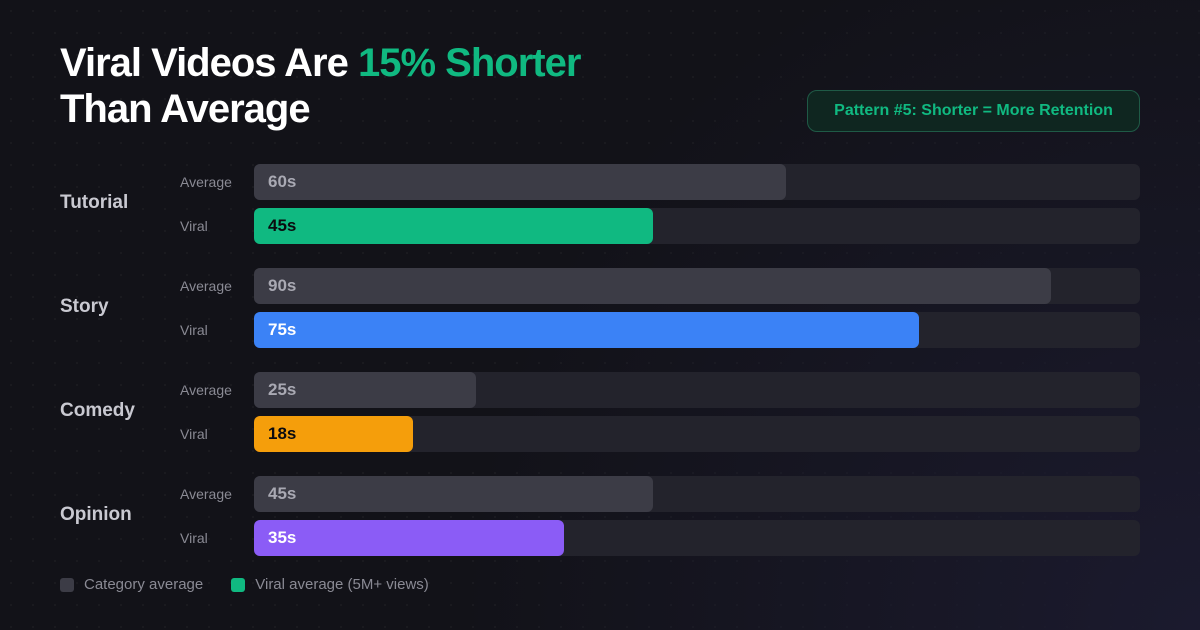 The height and width of the screenshot is (630, 1200). What do you see at coordinates (282, 537) in the screenshot?
I see `viral-value-label: 35s` at bounding box center [282, 537].